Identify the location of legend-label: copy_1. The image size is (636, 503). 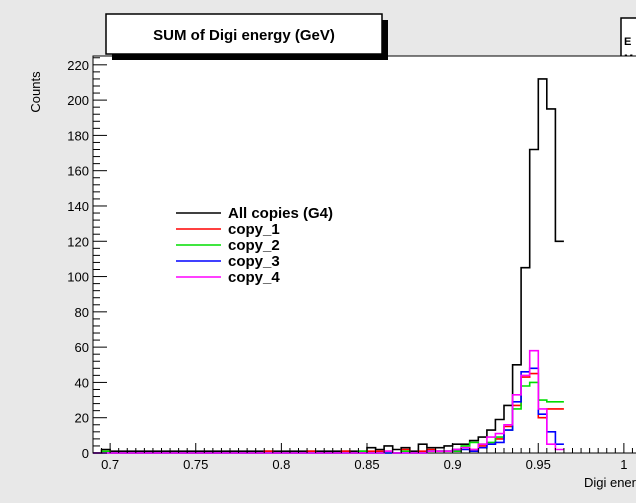
(254, 229).